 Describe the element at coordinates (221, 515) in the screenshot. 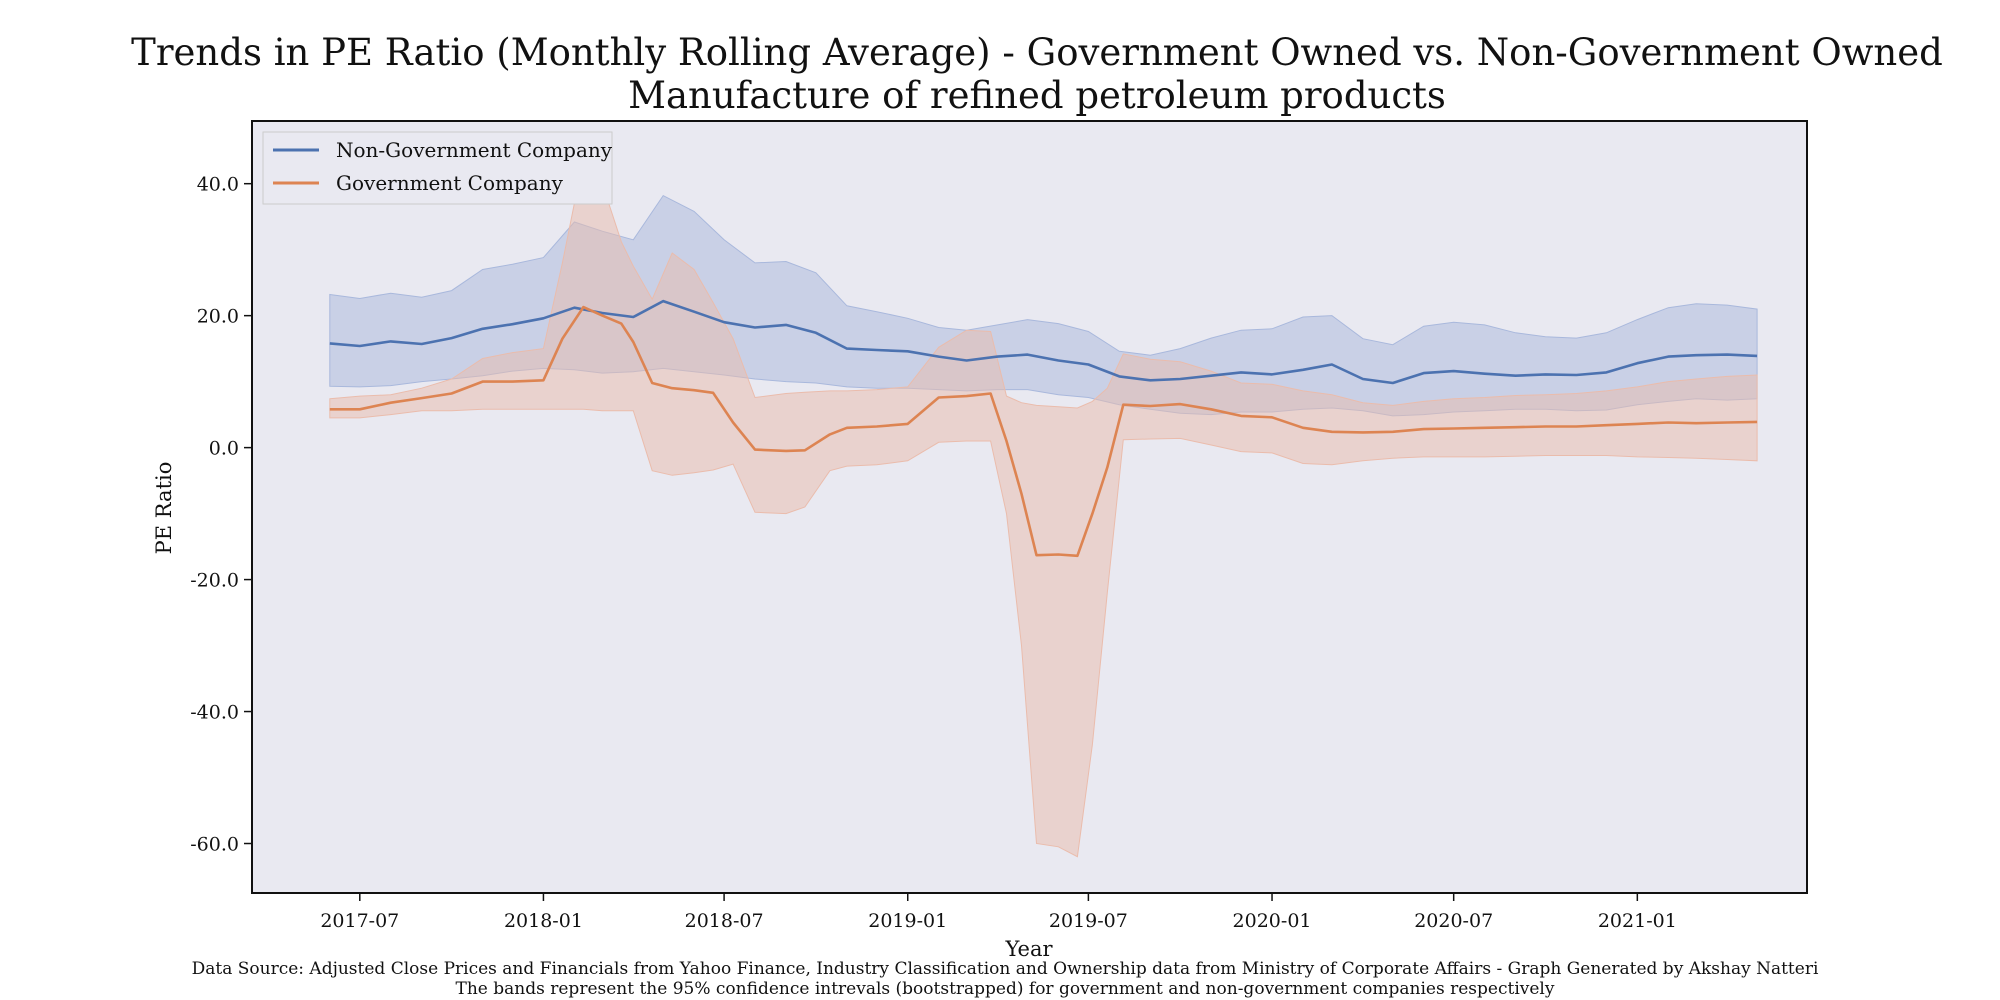

I see `y-axis: 40.0 20.0 0.0 -20.0 -40.0 -60.0` at that location.